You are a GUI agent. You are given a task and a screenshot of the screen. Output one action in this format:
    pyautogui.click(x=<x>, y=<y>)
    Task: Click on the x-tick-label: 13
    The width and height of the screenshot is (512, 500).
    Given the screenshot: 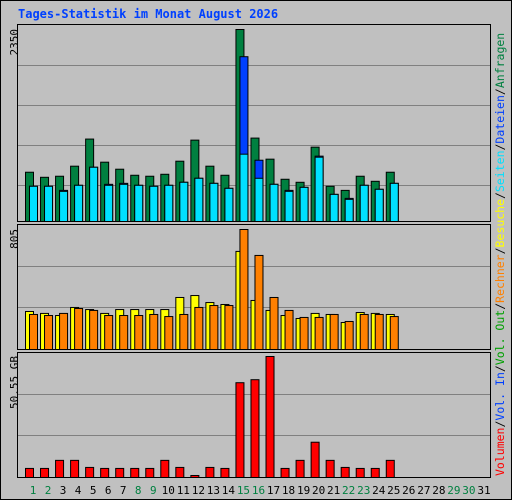 What is the action you would take?
    pyautogui.click(x=213, y=490)
    